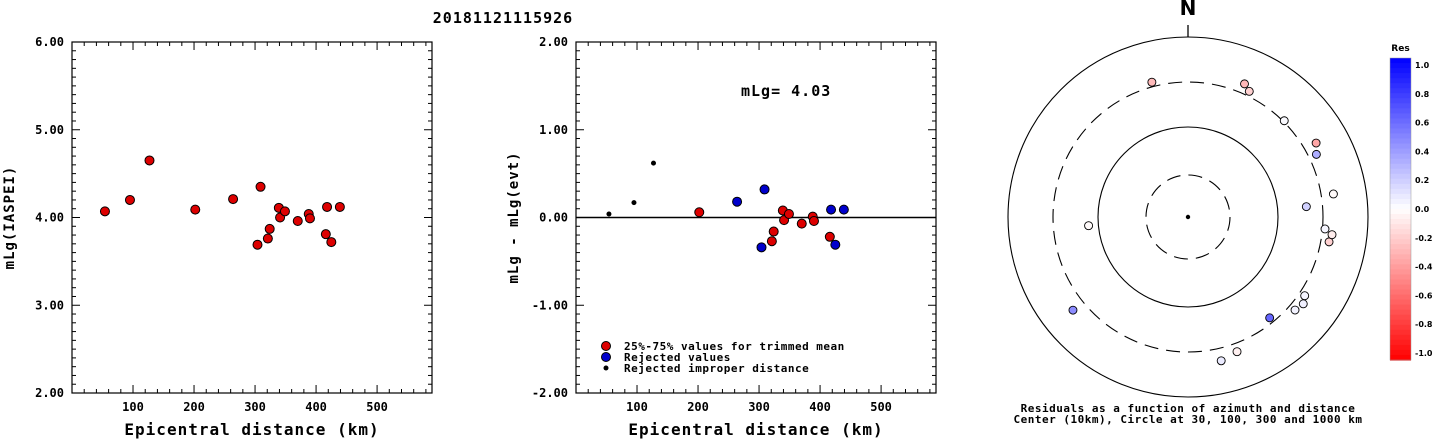 Image resolution: width=1437 pixels, height=441 pixels. Describe the element at coordinates (1424, 267) in the screenshot. I see `colorbar-tick-label: -0.4` at that location.